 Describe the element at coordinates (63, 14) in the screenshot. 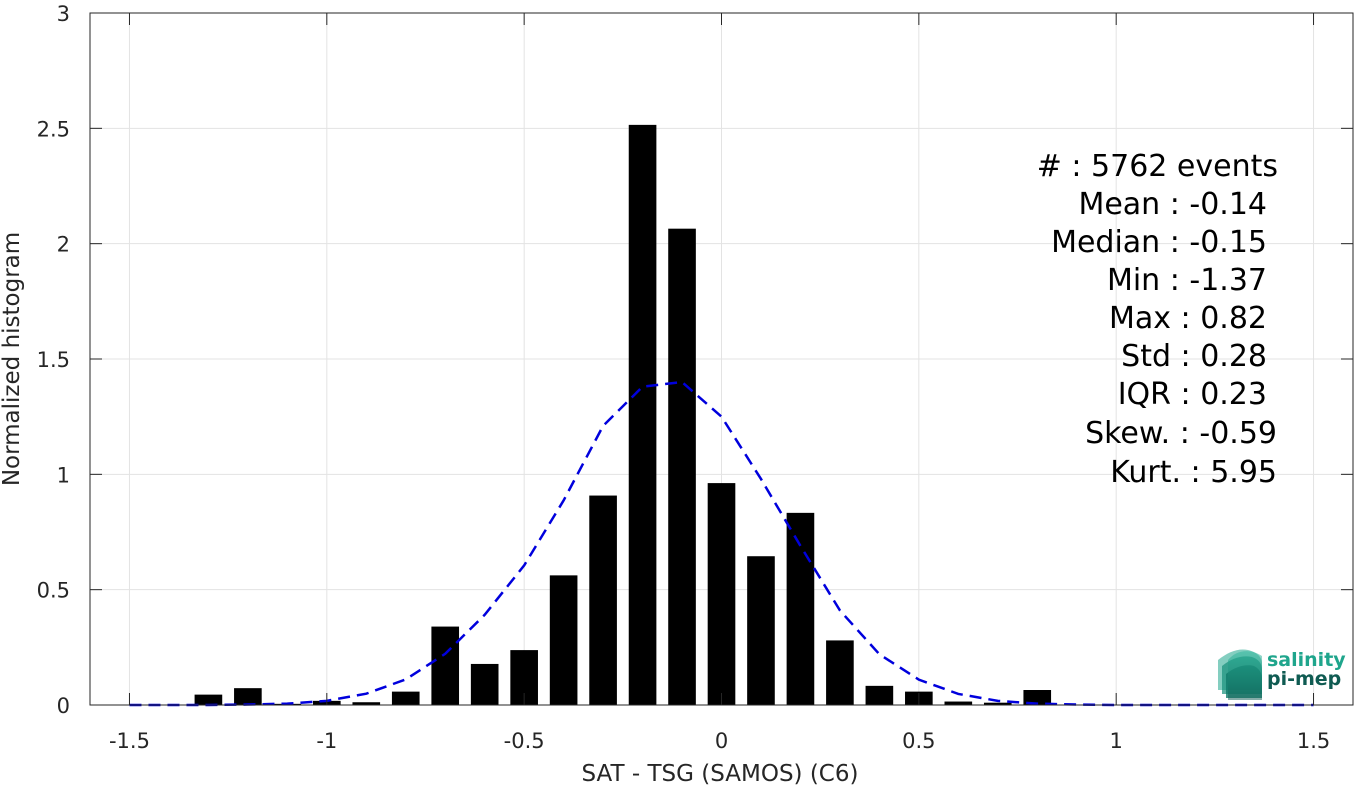

I see `y-tick-label: 3` at that location.